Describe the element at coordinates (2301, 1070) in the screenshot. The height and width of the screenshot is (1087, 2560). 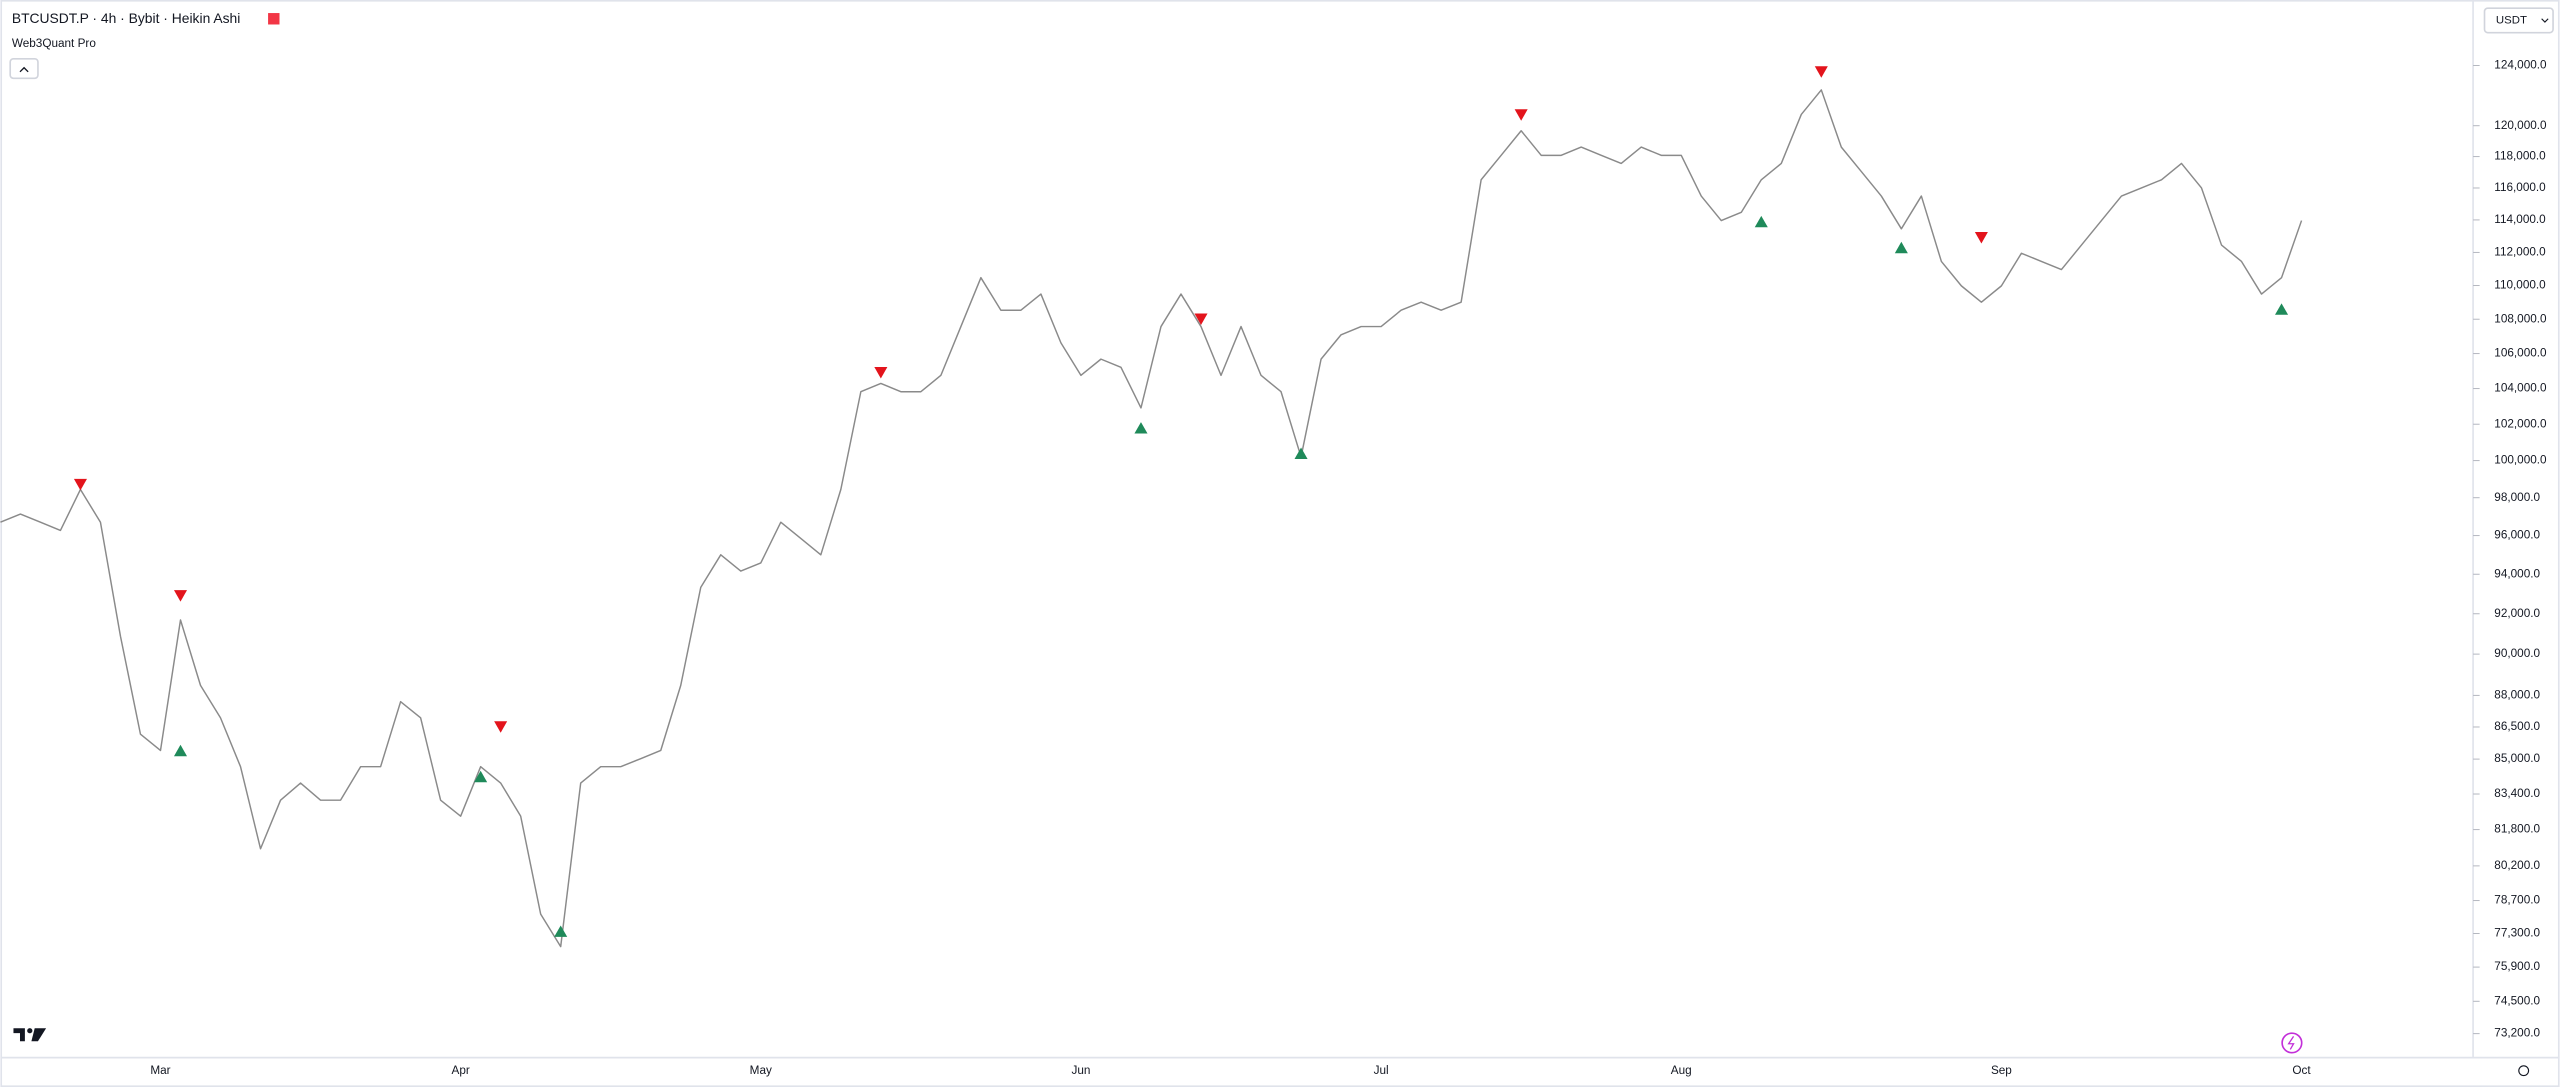
I see `x-tick-label: Oct` at that location.